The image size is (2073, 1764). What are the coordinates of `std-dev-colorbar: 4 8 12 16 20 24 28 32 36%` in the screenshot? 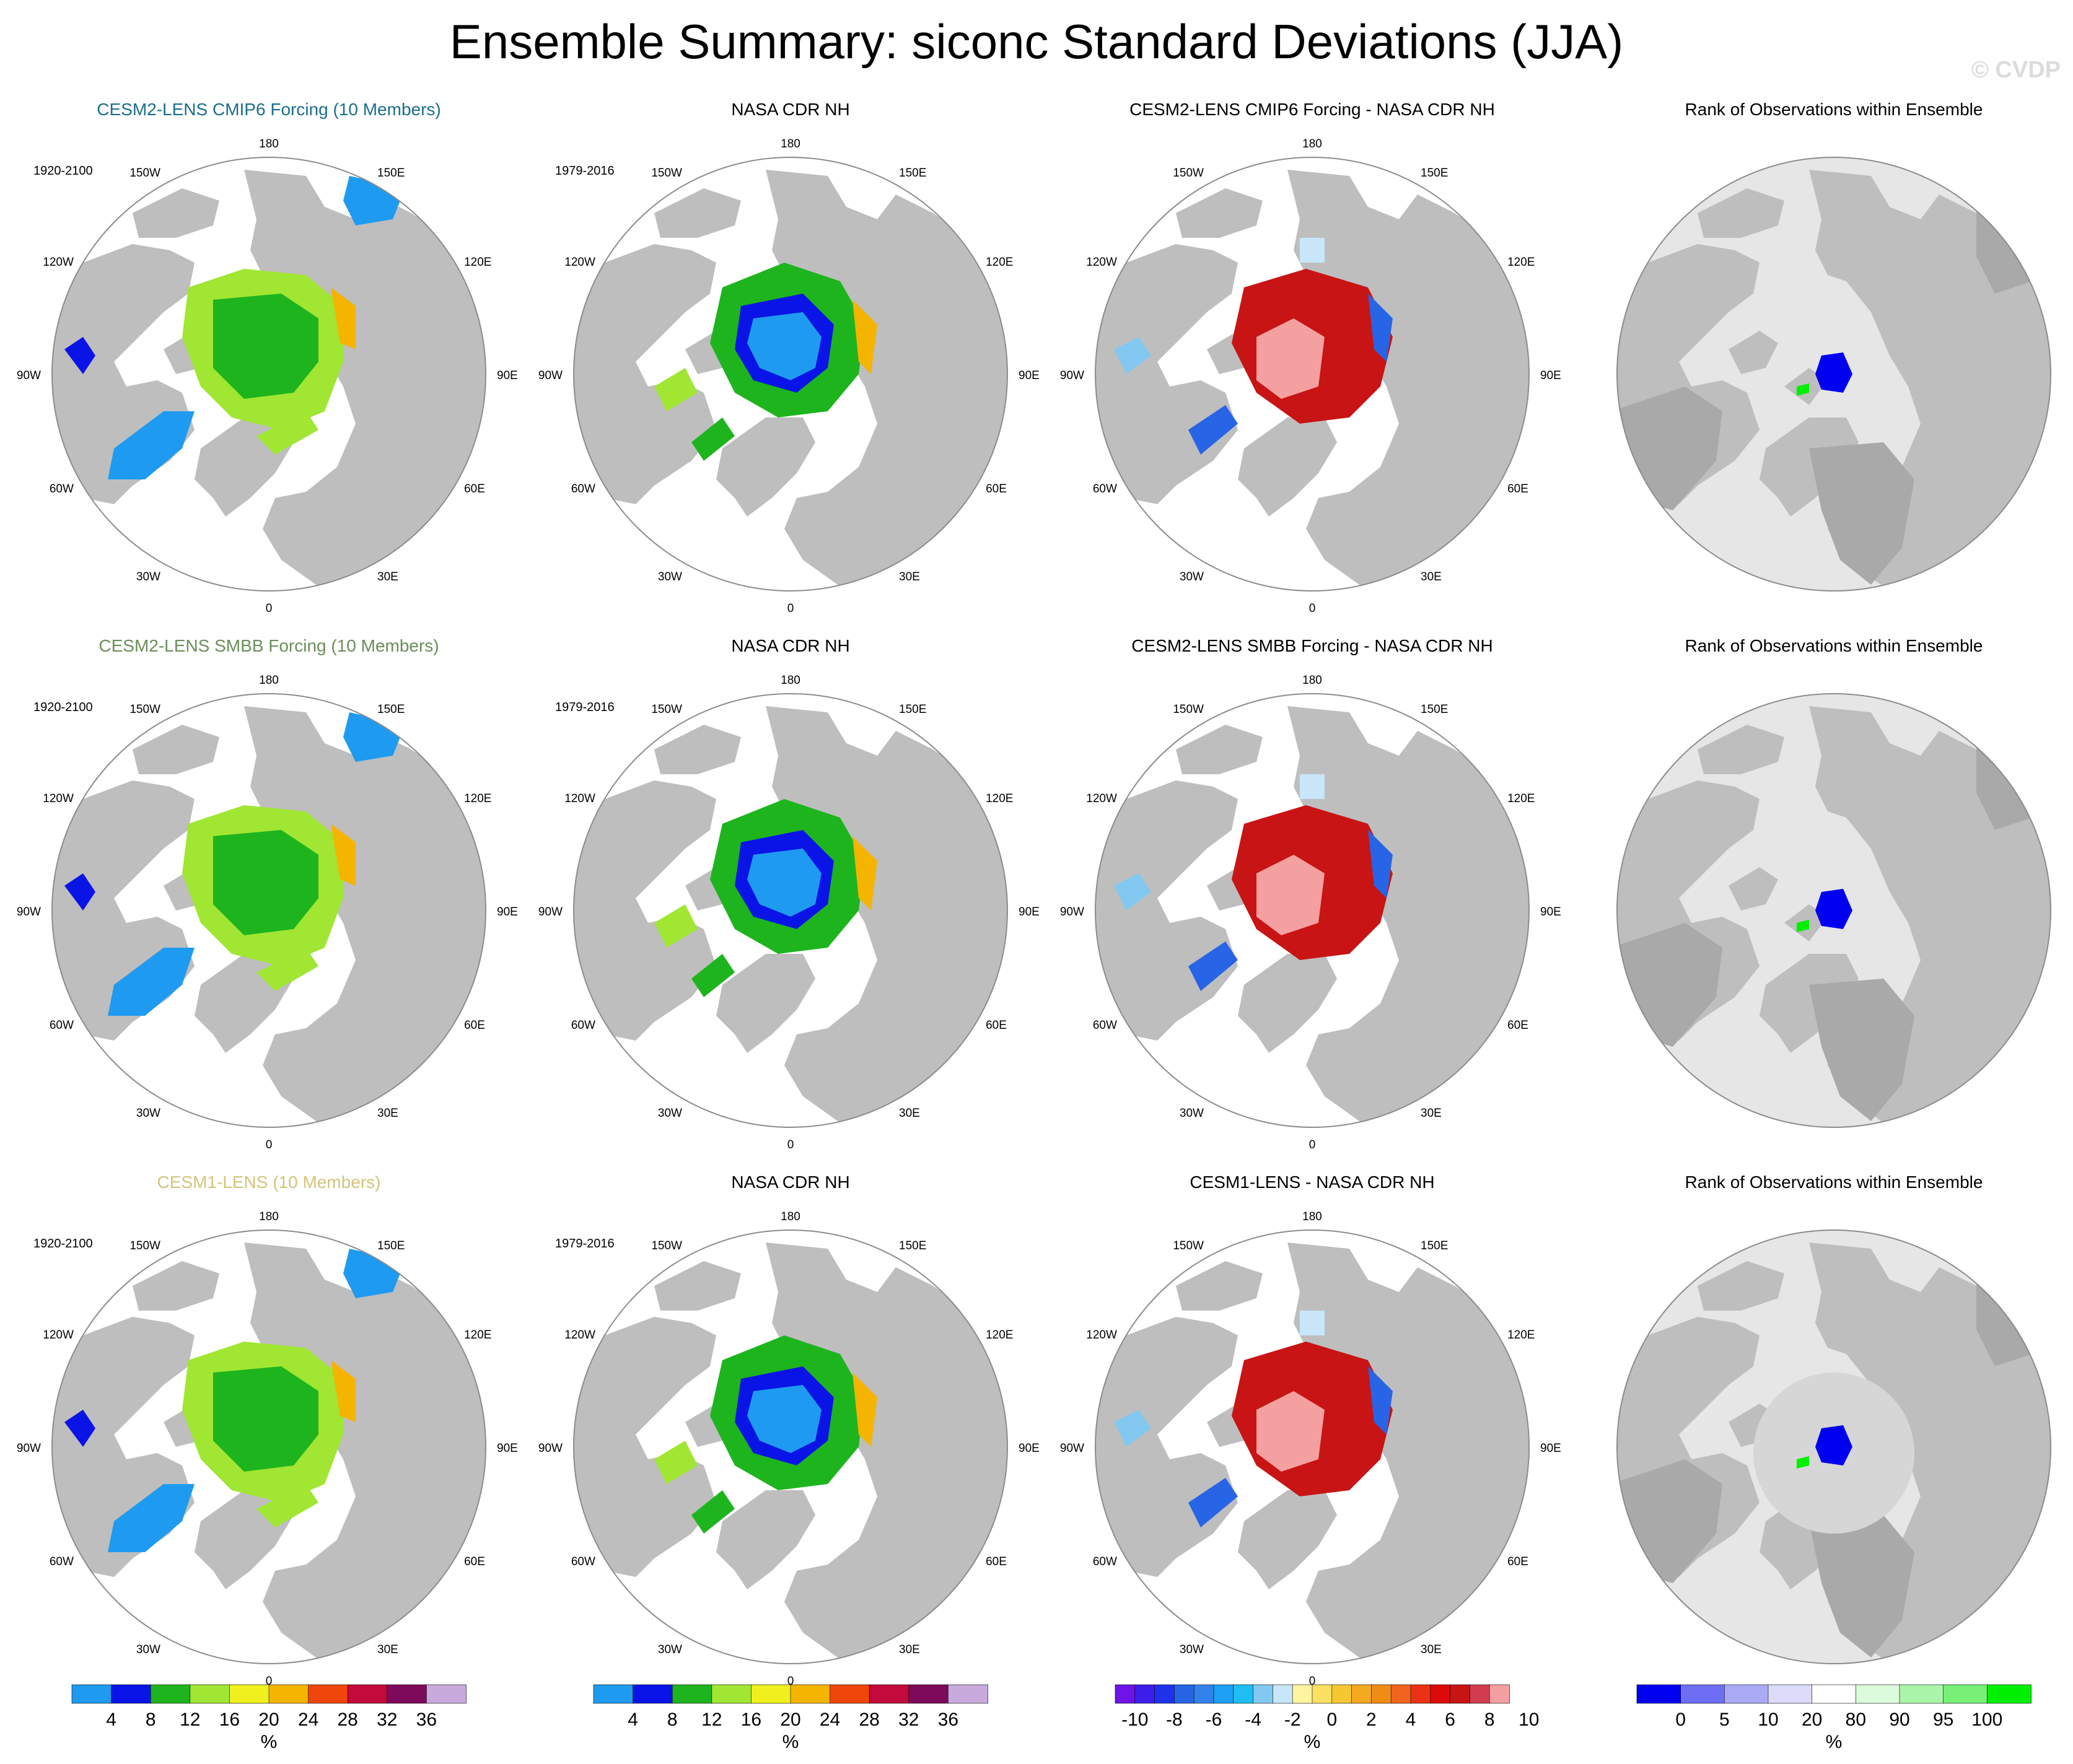 It's located at (269, 1718).